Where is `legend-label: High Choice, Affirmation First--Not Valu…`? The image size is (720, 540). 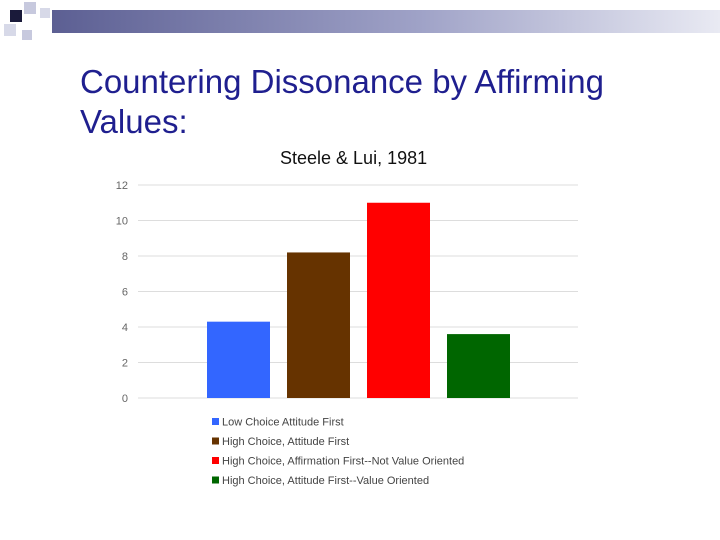
legend-label: High Choice, Affirmation First--Not Valu… is located at coordinates (343, 462).